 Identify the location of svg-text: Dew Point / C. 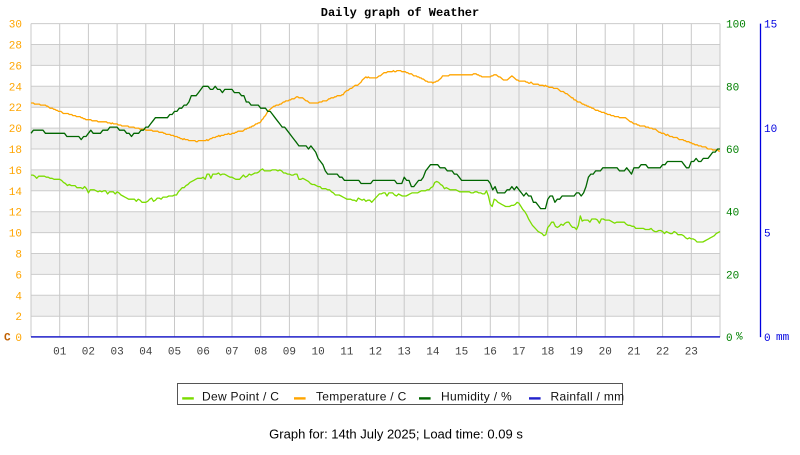
(240, 396).